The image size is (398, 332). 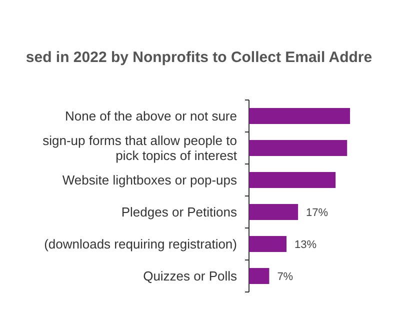 What do you see at coordinates (285, 276) in the screenshot?
I see `data-label: 7%` at bounding box center [285, 276].